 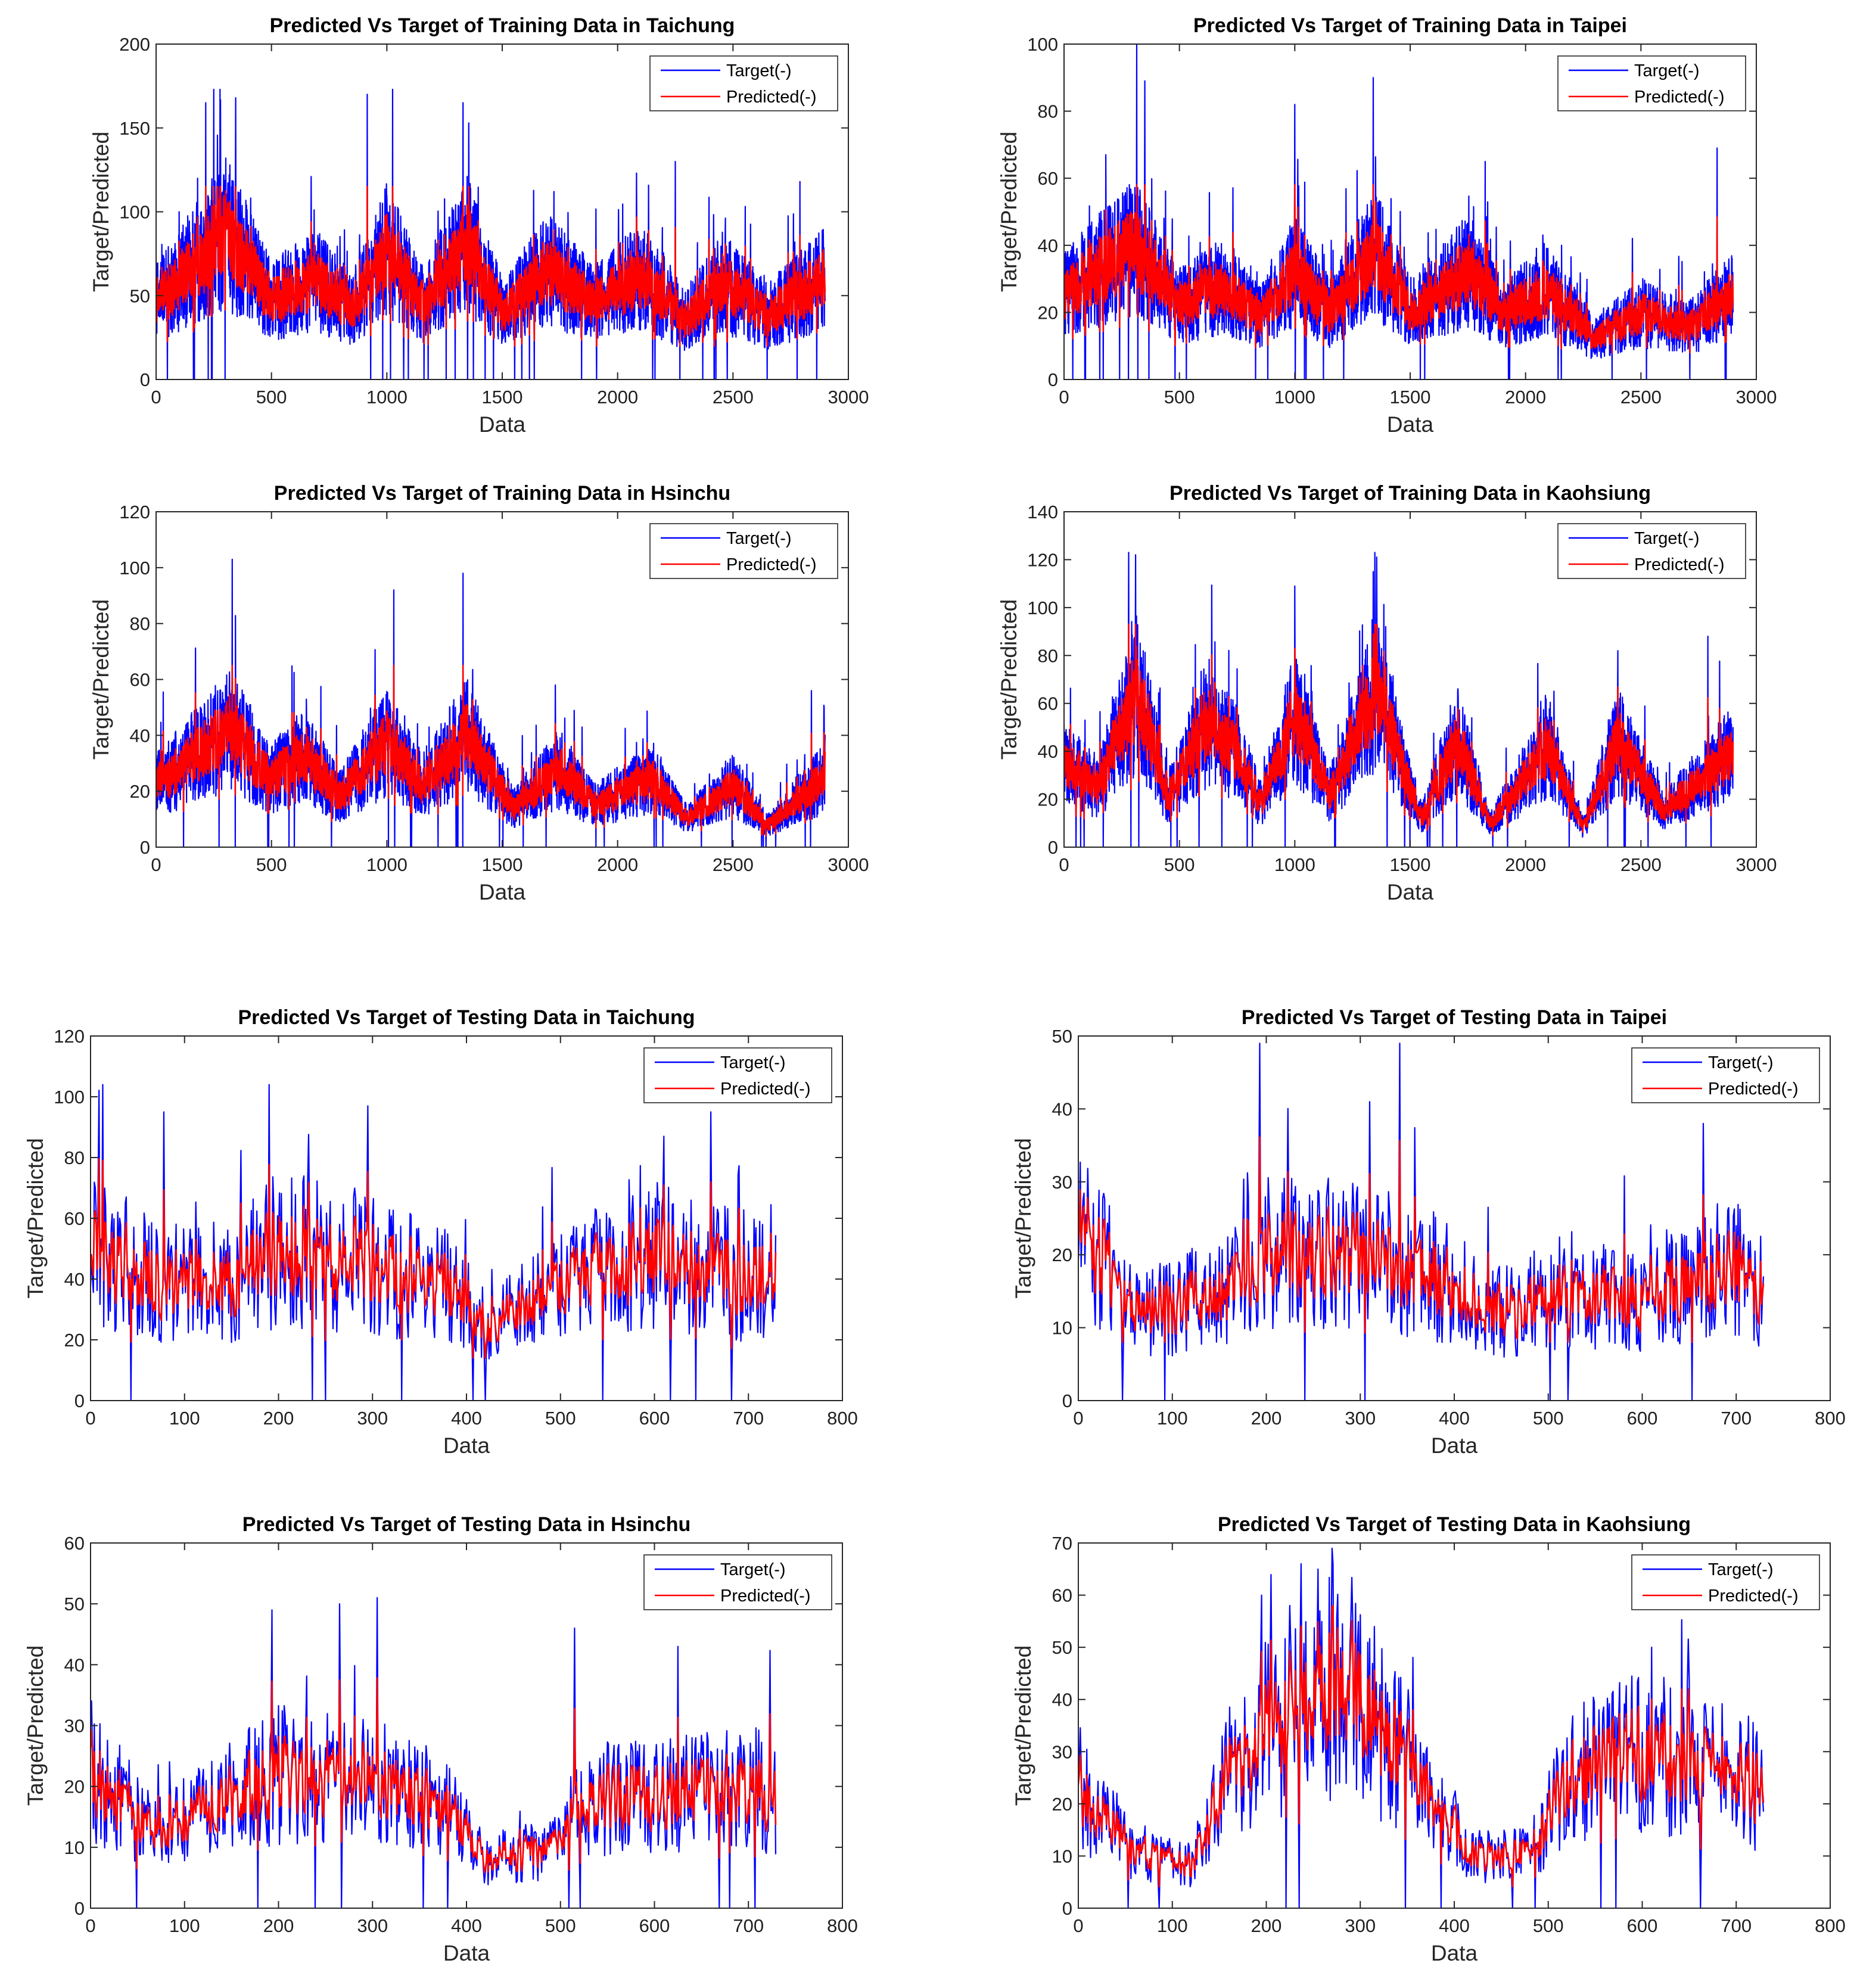 I want to click on y-tick-label: 200, so click(x=134, y=44).